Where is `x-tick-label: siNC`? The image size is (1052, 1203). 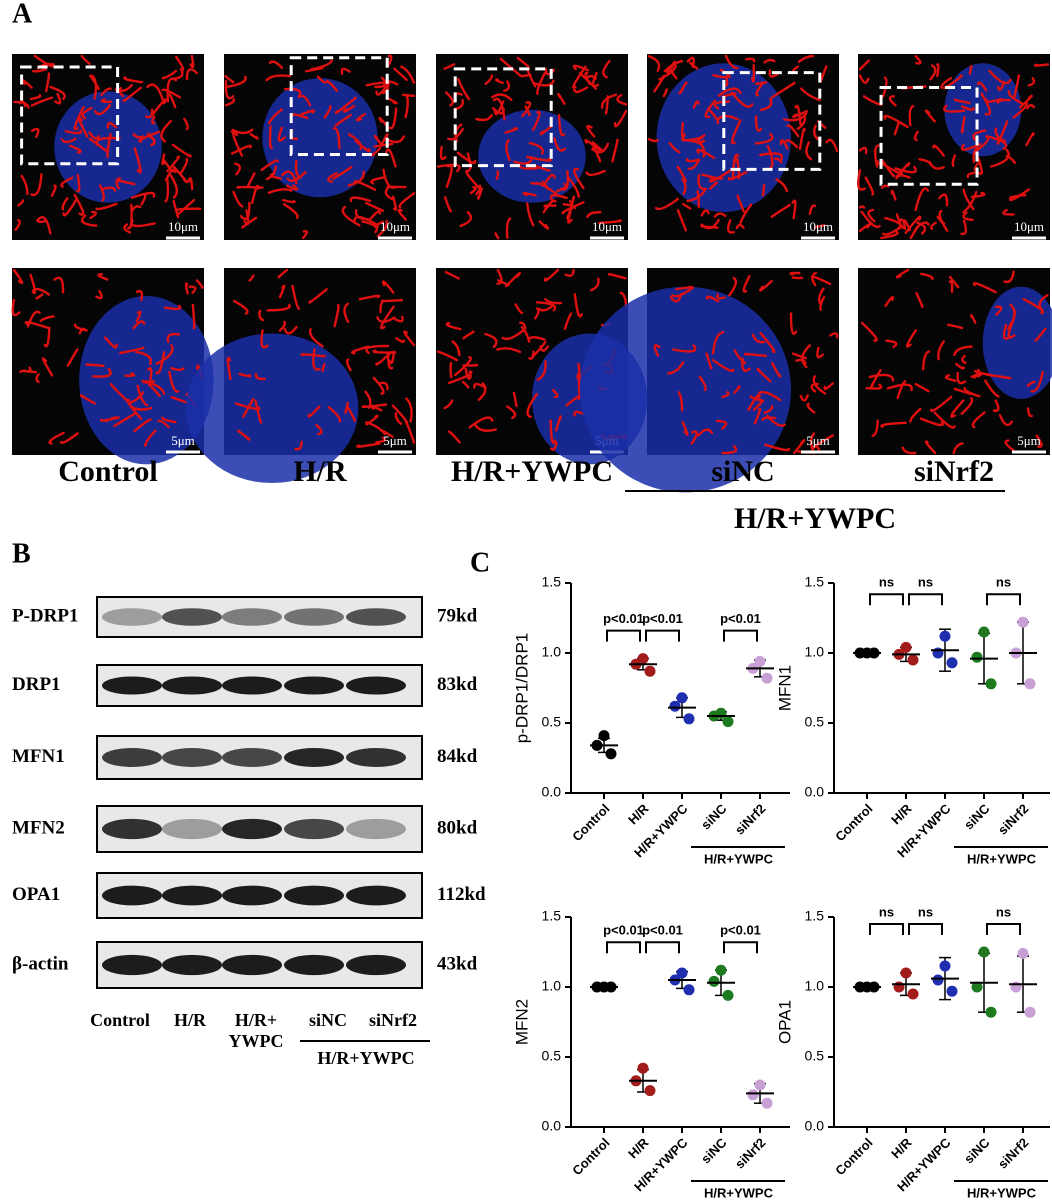
x-tick-label: siNC is located at coordinates (977, 817).